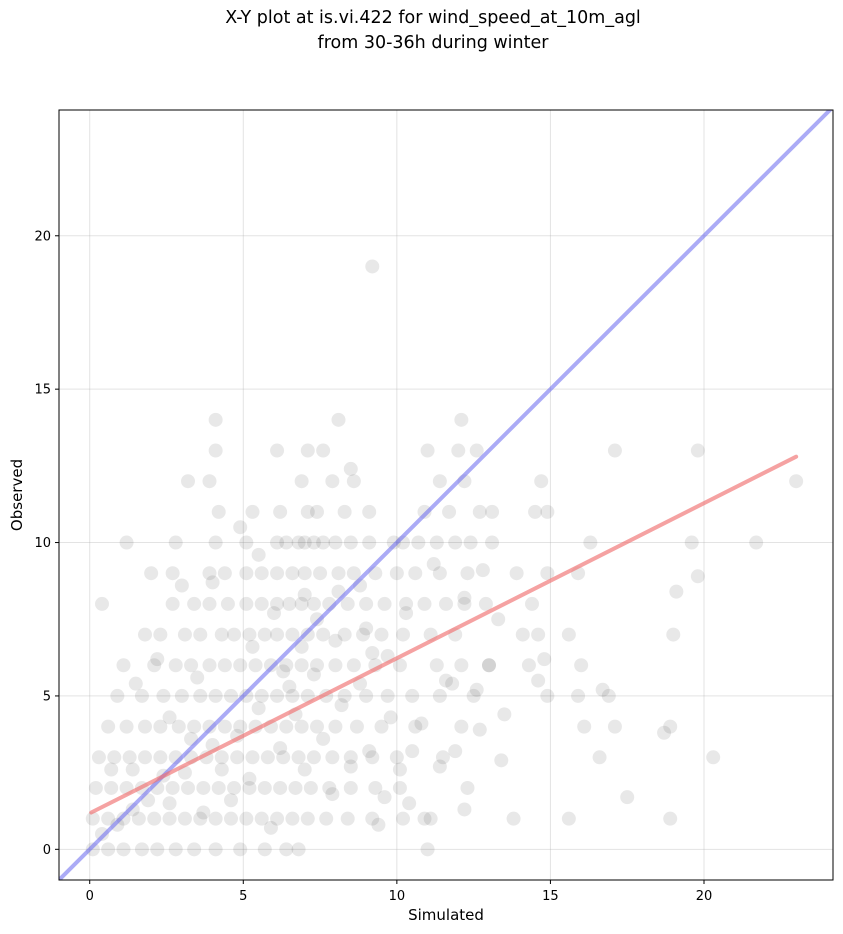 This screenshot has width=843, height=934. I want to click on y-tick-label: 5, so click(47, 696).